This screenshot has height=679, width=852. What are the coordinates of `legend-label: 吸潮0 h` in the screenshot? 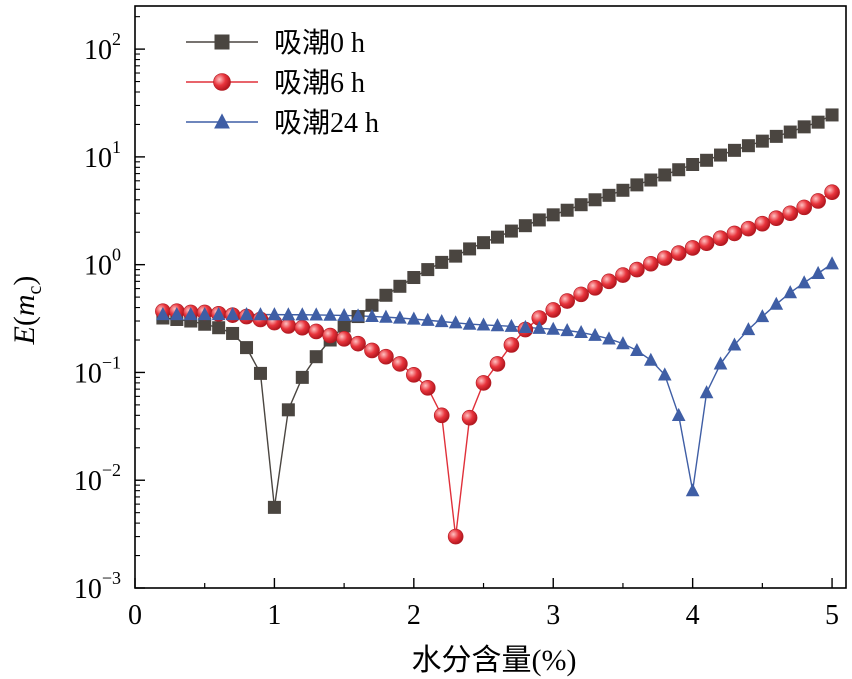 It's located at (319, 43).